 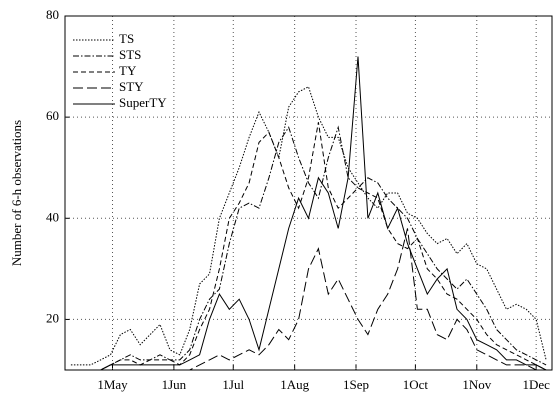 What do you see at coordinates (130, 54) in the screenshot?
I see `legend-label: STS` at bounding box center [130, 54].